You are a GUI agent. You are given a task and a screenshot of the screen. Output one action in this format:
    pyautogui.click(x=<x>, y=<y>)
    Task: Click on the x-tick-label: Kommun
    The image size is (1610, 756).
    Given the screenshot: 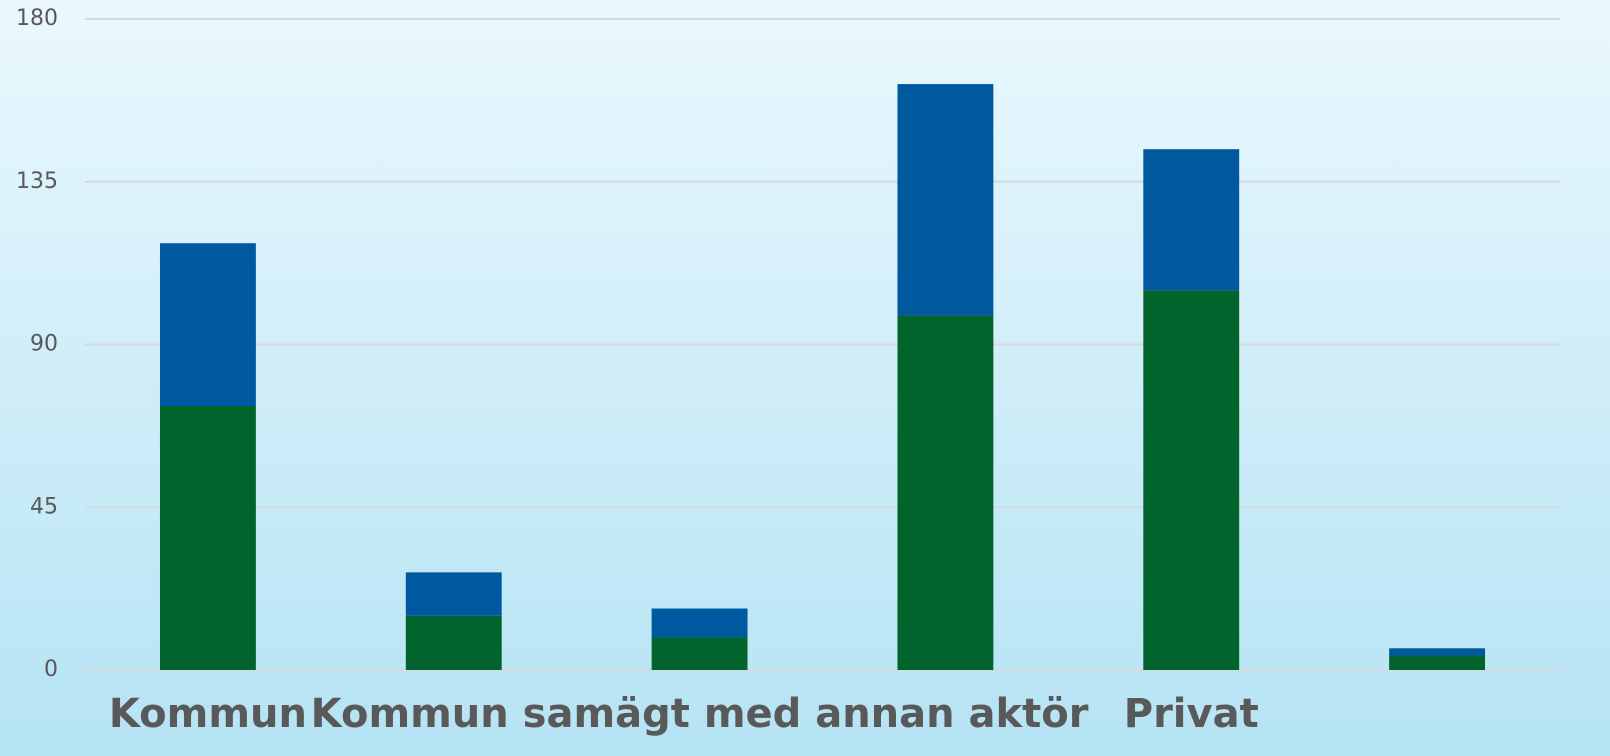 What is the action you would take?
    pyautogui.click(x=208, y=714)
    